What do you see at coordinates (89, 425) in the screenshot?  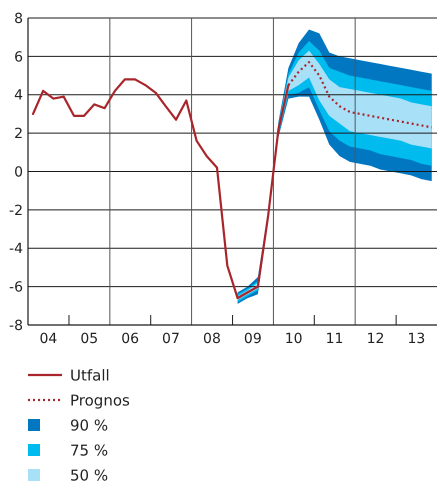 I see `legend-label: 90 %` at bounding box center [89, 425].